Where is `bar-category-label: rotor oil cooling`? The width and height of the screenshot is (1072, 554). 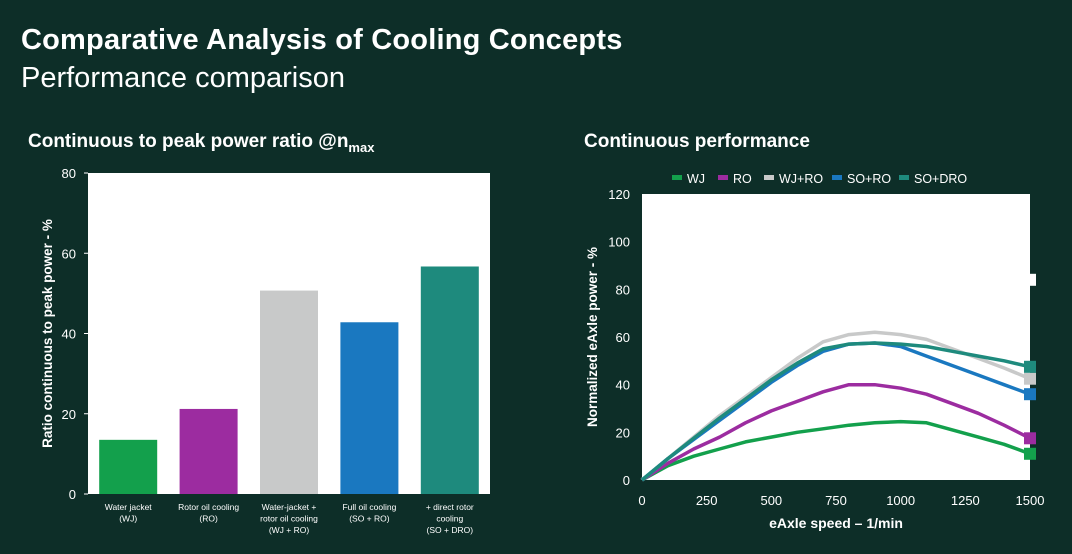 bar-category-label: rotor oil cooling is located at coordinates (289, 519).